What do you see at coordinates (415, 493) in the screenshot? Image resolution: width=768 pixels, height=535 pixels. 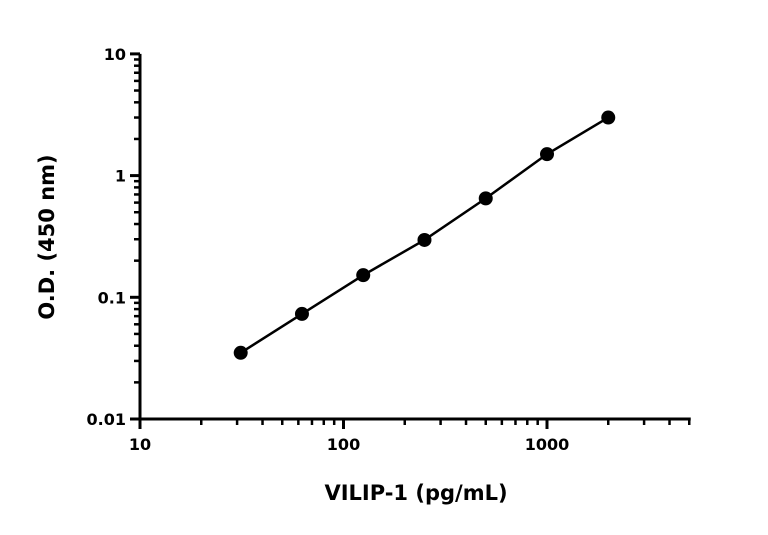 I see `x-axis-label: VILIP-1 (pg/mL)` at bounding box center [415, 493].